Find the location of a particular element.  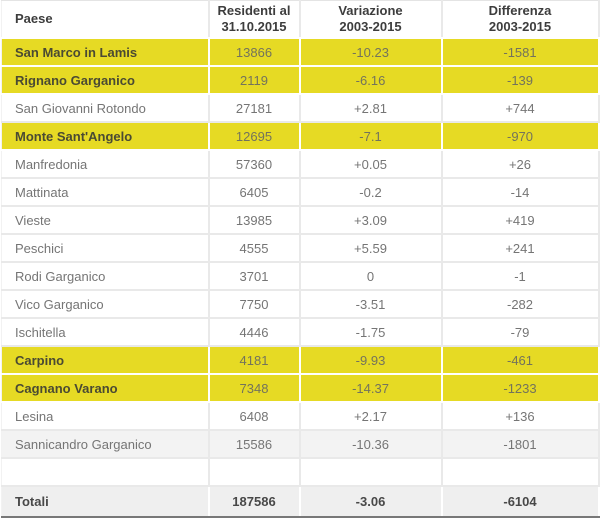

cell-differenza: -1233 is located at coordinates (520, 388).